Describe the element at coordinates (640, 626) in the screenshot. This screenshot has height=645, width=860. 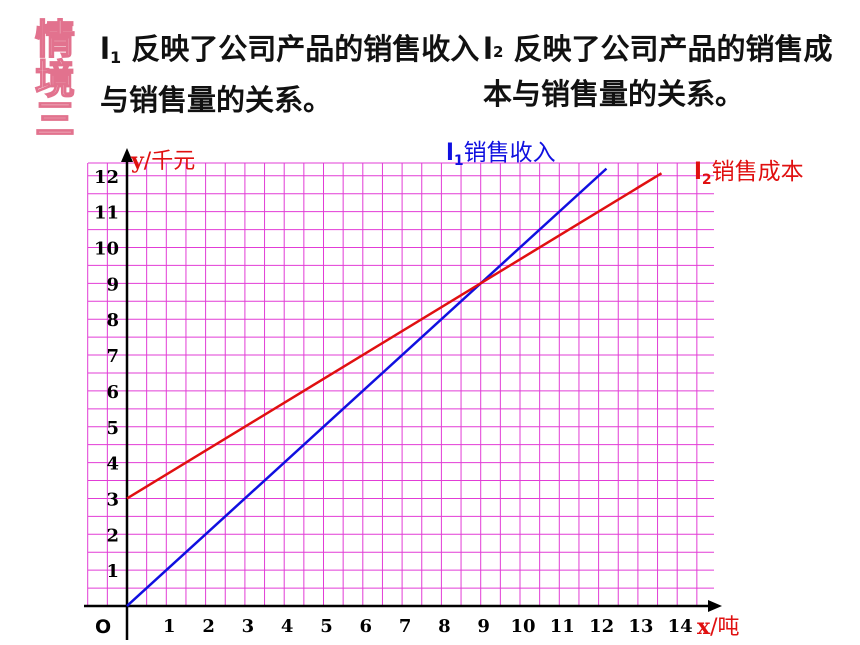
I see `x-tick-label: 13` at that location.